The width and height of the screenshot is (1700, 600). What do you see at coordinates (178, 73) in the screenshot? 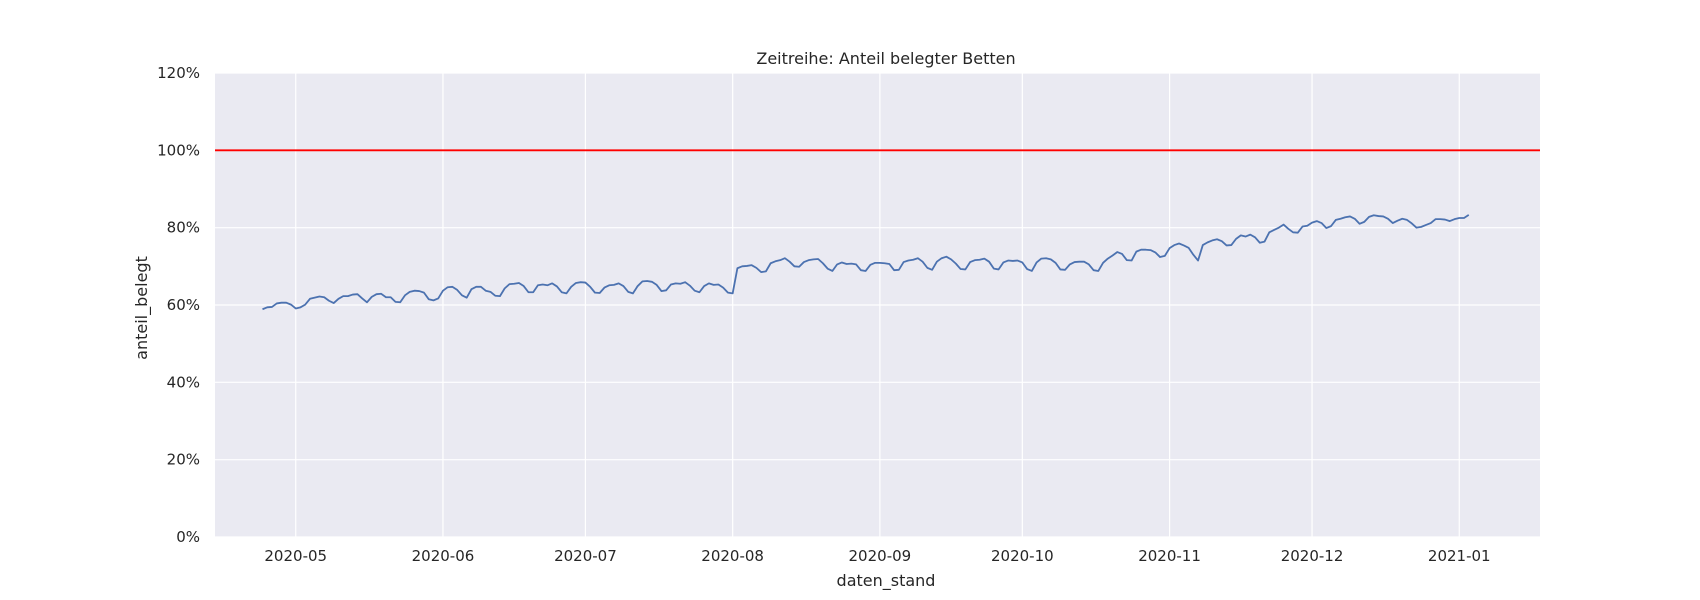
I see `y-tick-label: 120%` at bounding box center [178, 73].